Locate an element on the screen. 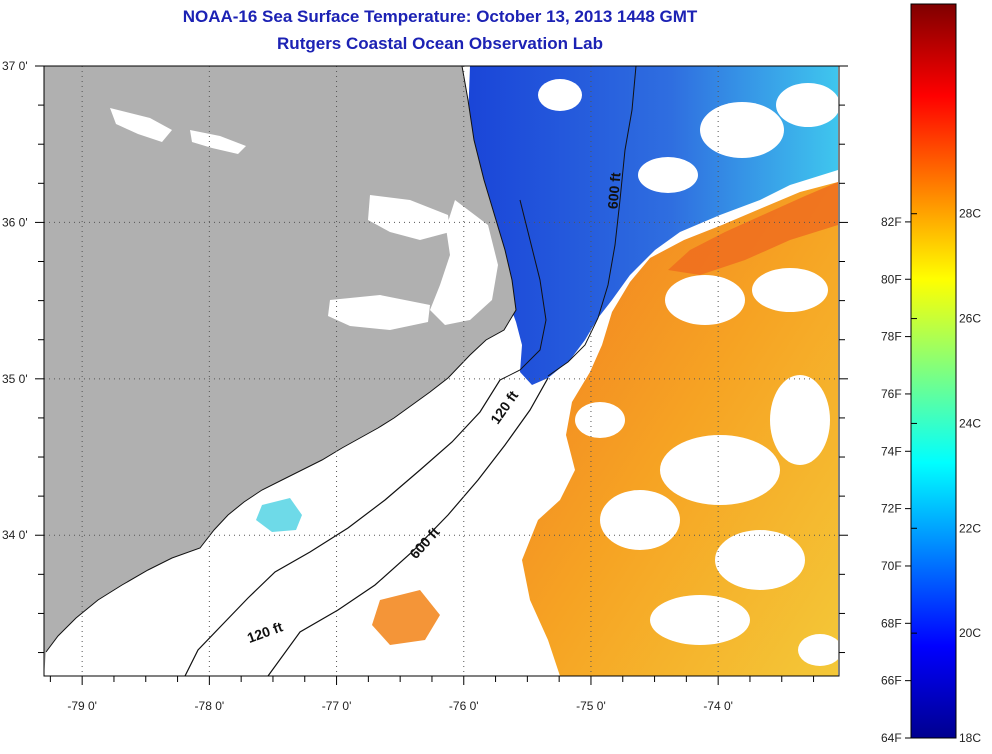  contour-600ft-north is located at coordinates (592, 221).